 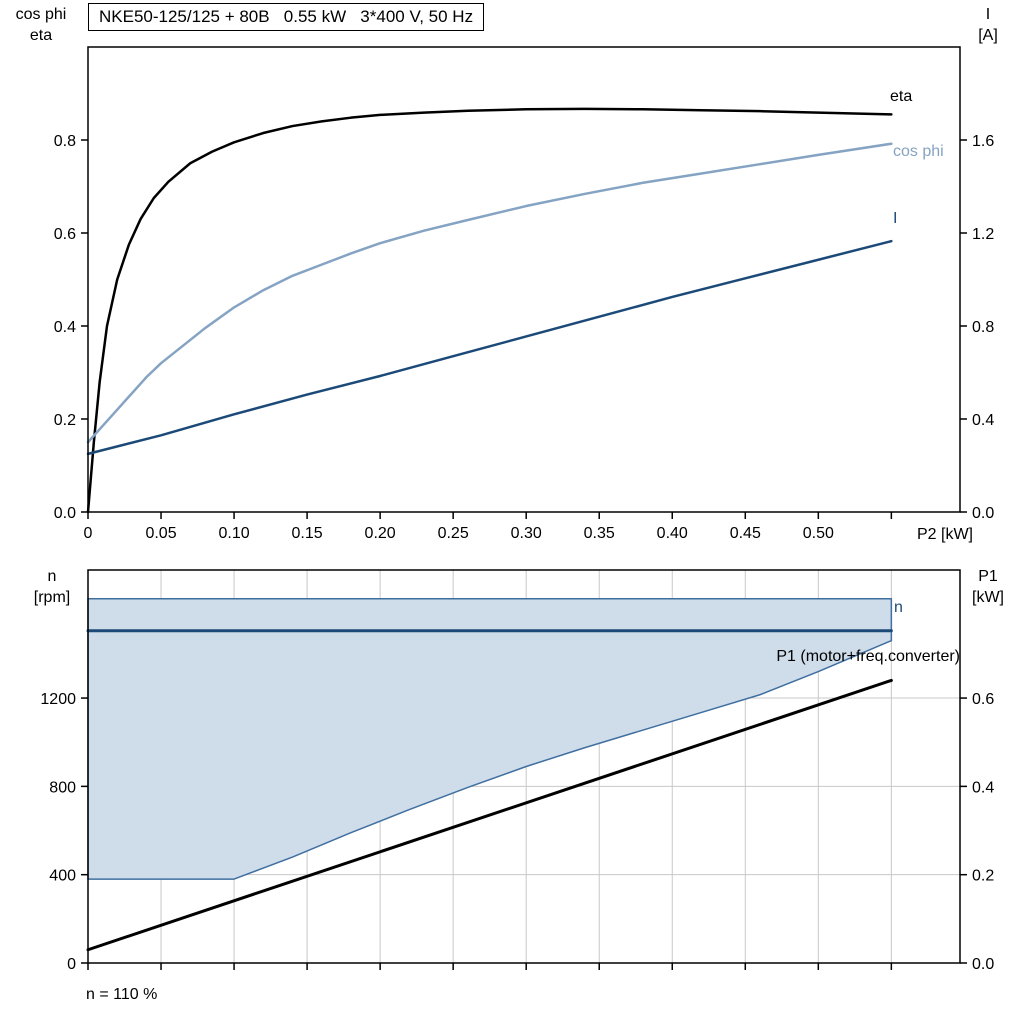 What do you see at coordinates (945, 534) in the screenshot?
I see `svg-text: P2 [kW]` at bounding box center [945, 534].